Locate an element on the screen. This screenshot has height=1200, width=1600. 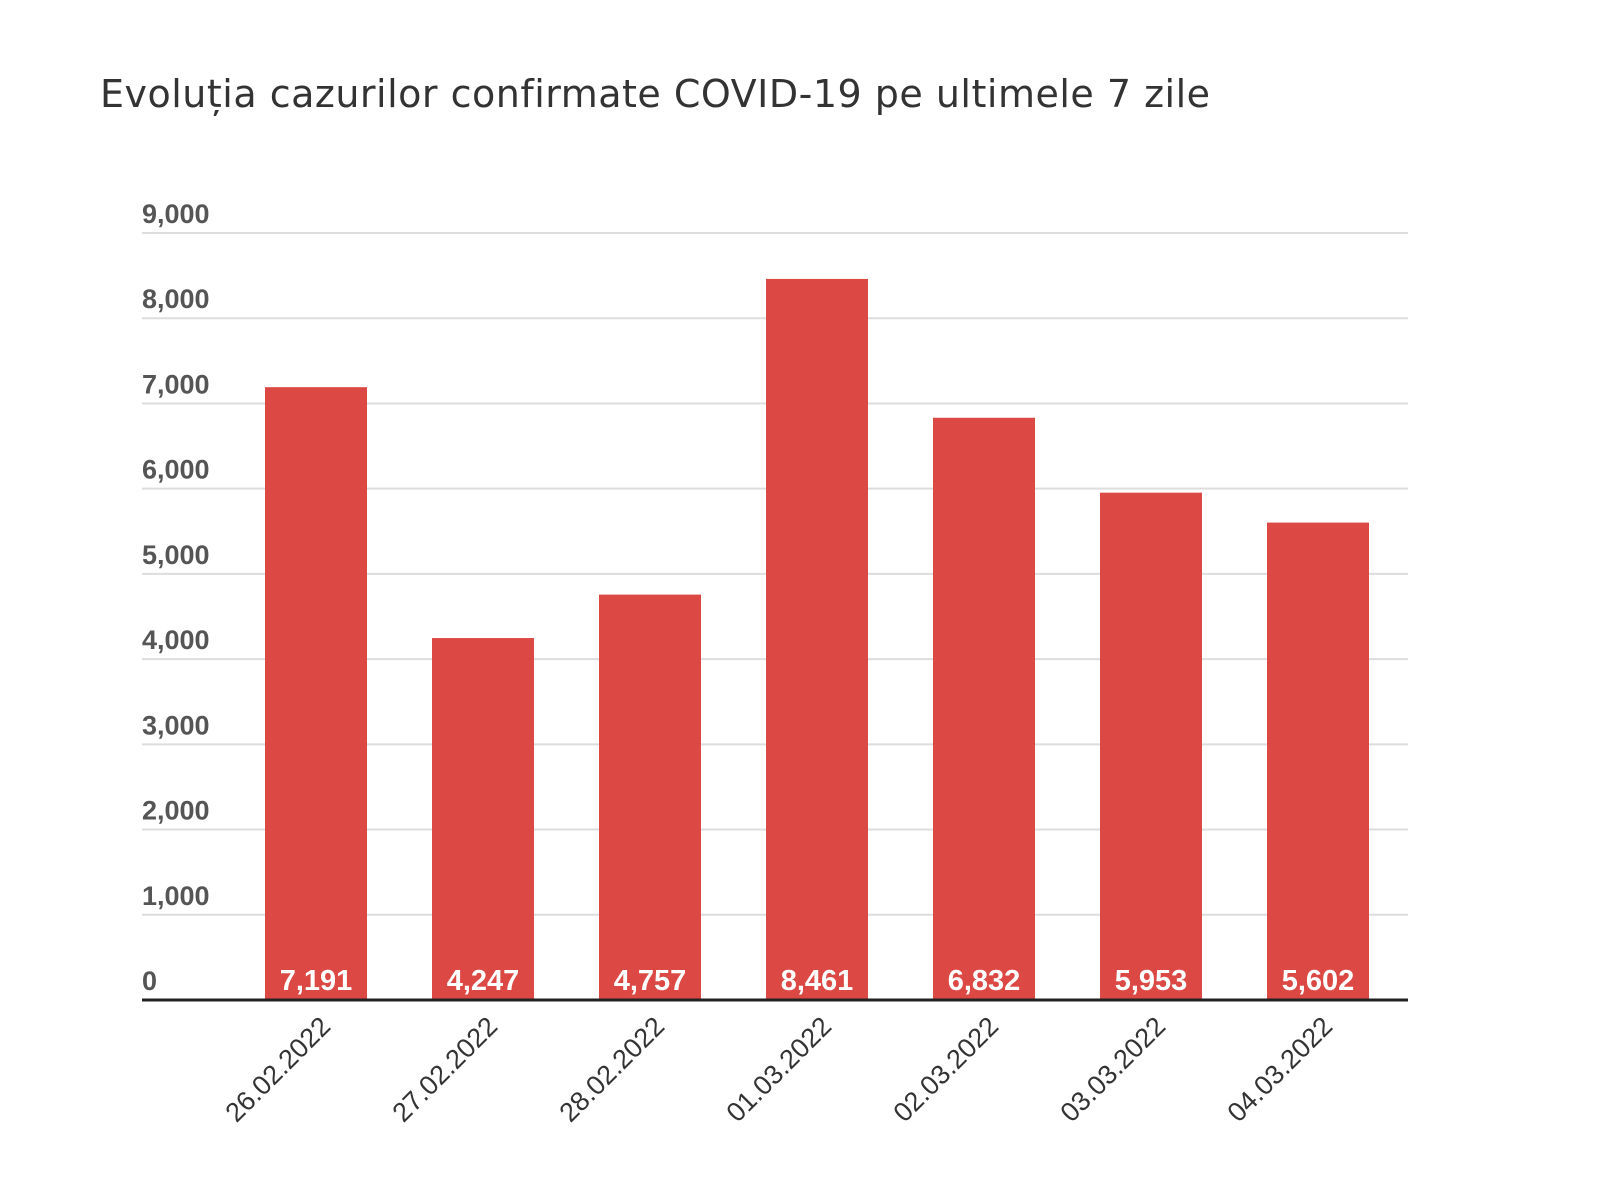
y-tick-label: 4,000 is located at coordinates (176, 640).